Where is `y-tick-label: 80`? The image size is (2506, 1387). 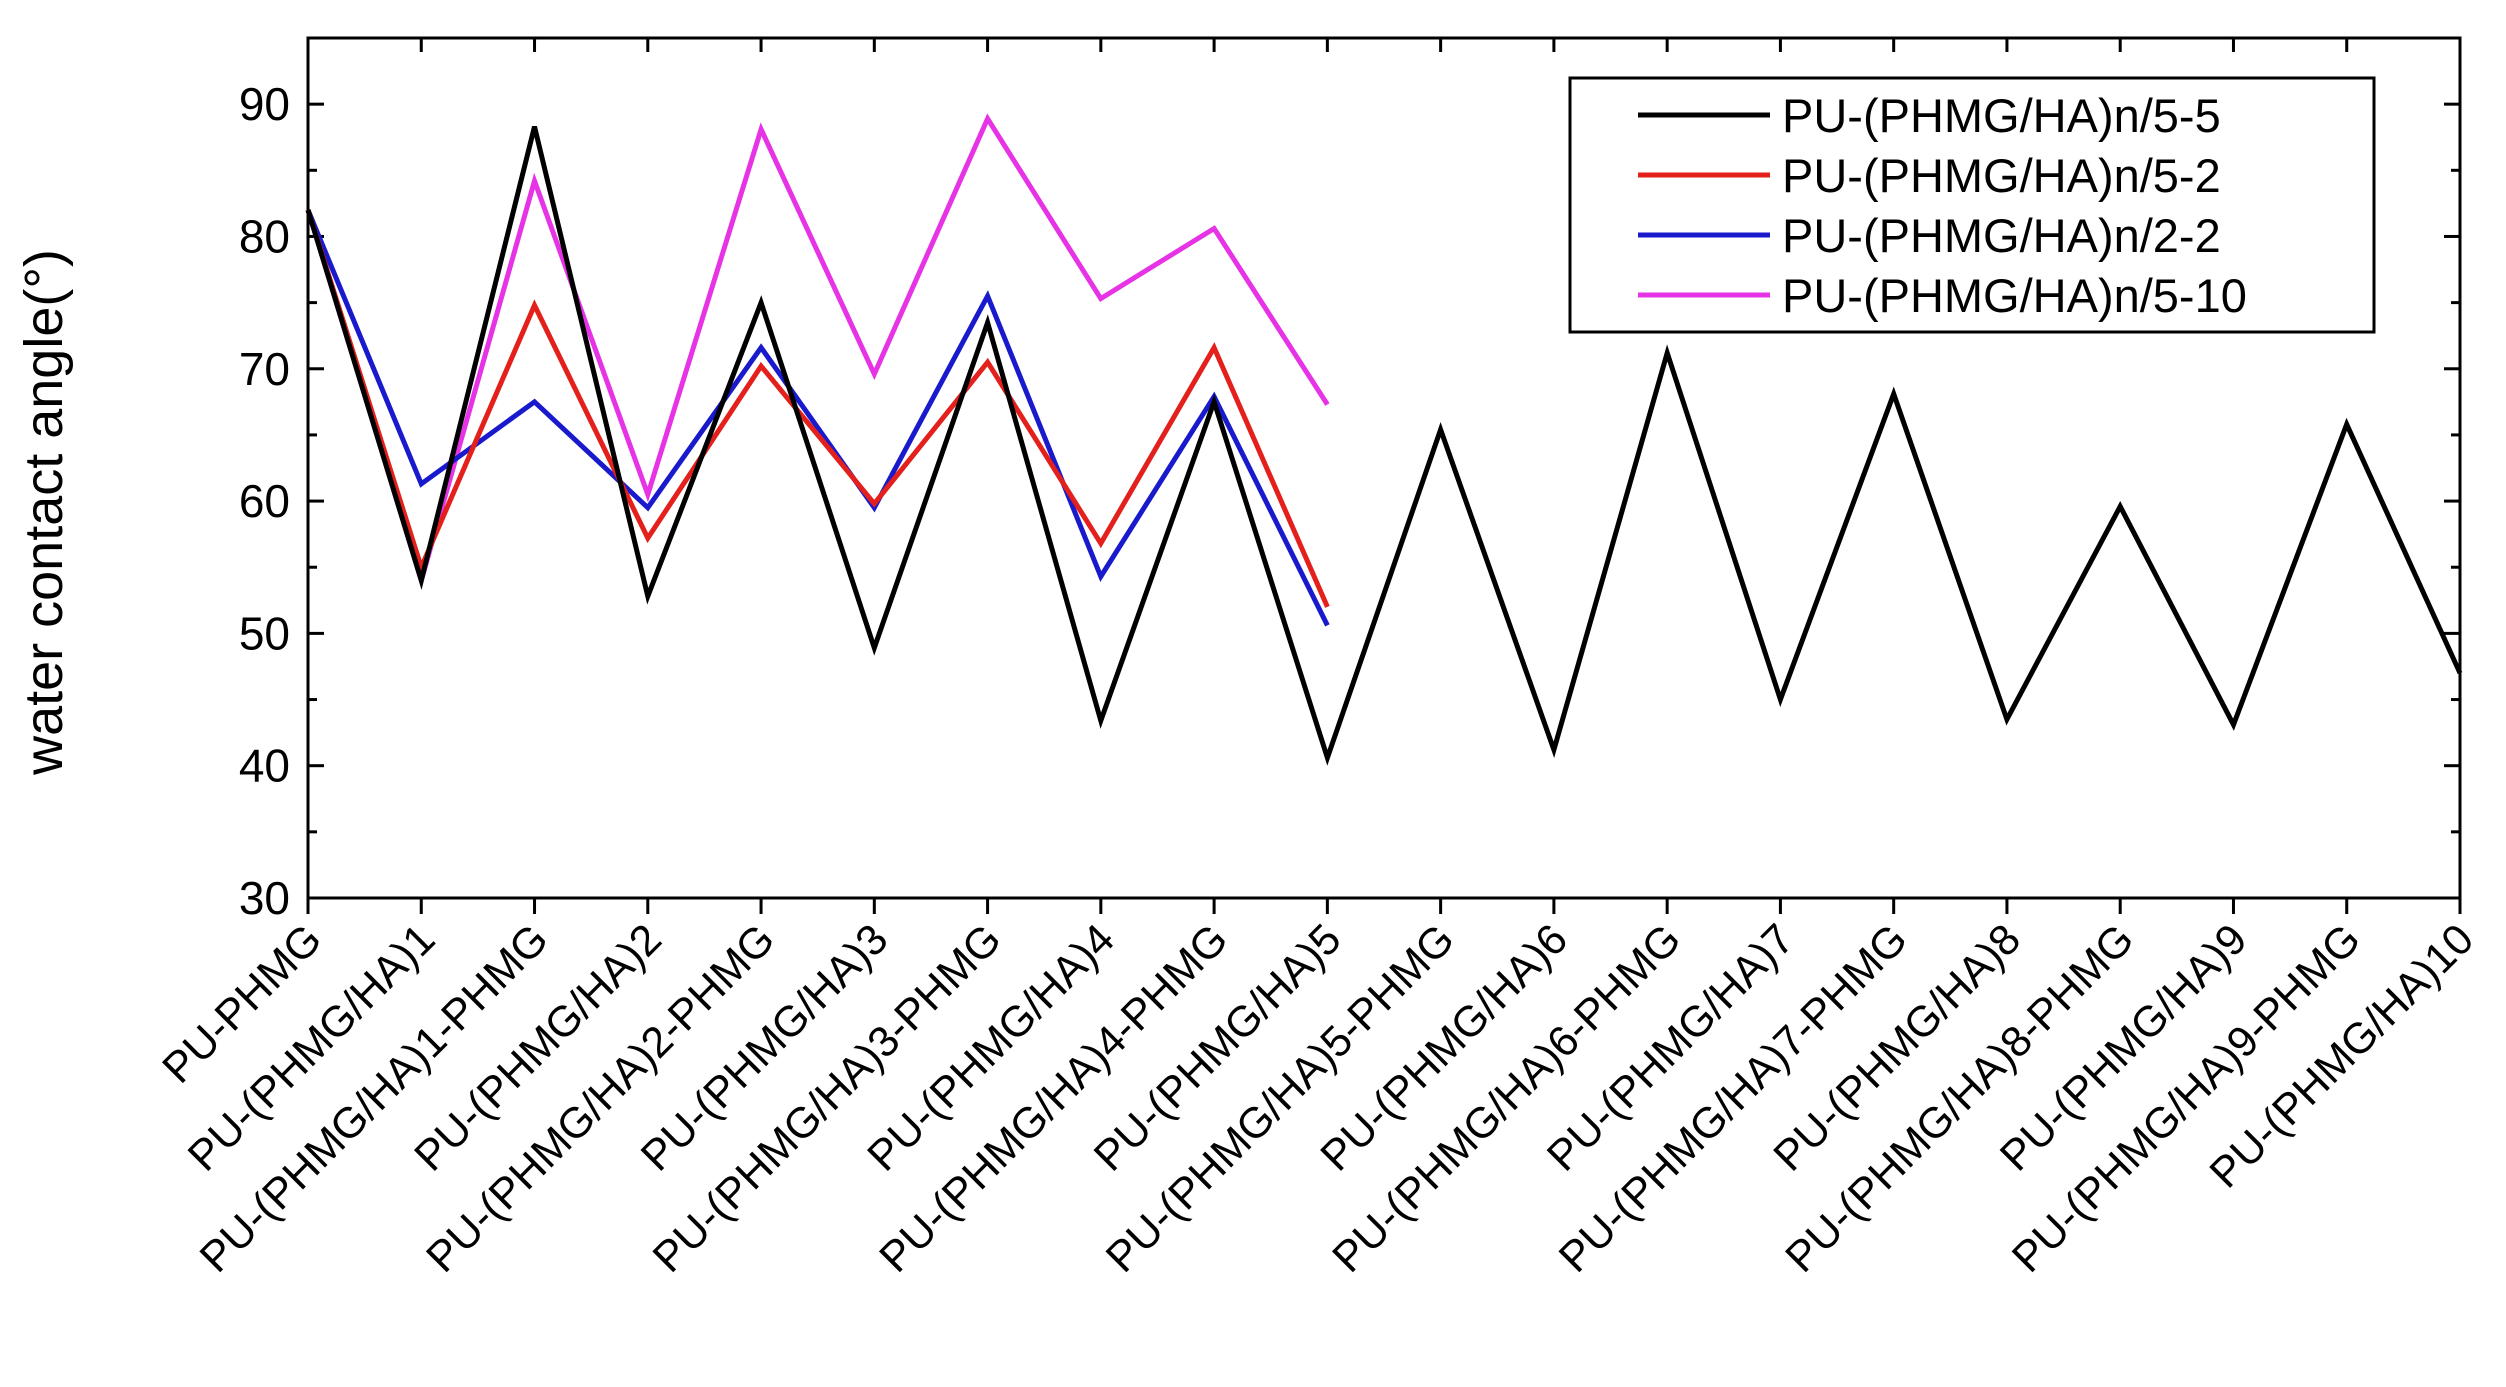
y-tick-label: 80 is located at coordinates (264, 236).